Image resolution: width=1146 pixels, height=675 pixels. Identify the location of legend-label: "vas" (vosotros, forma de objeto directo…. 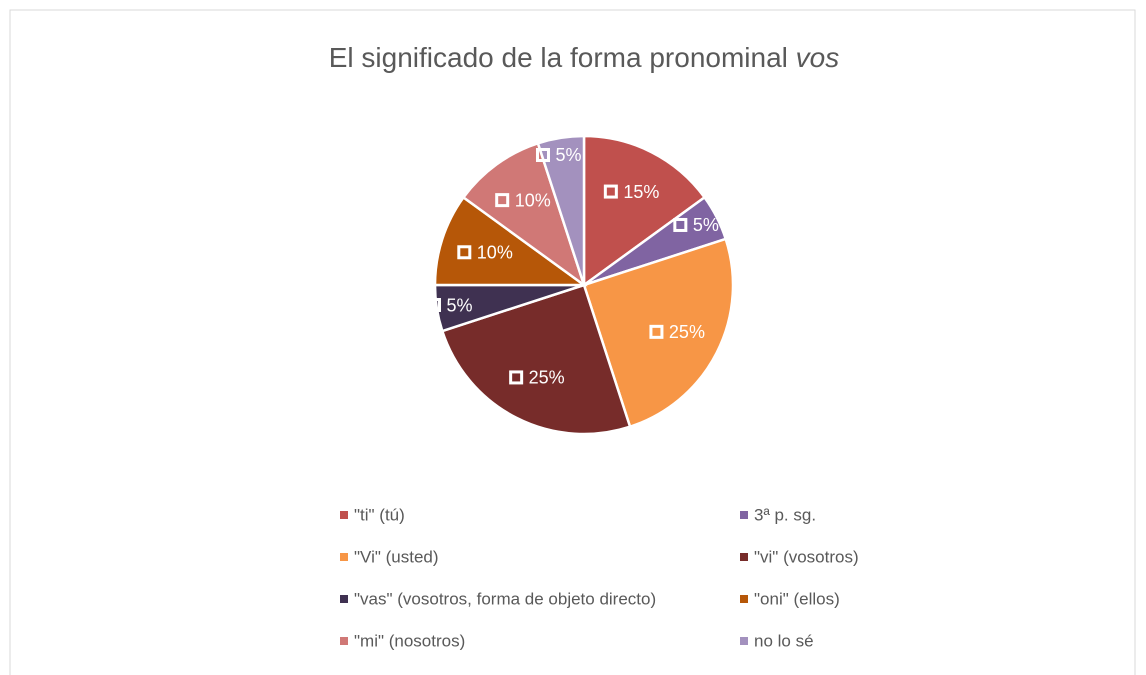
(505, 598).